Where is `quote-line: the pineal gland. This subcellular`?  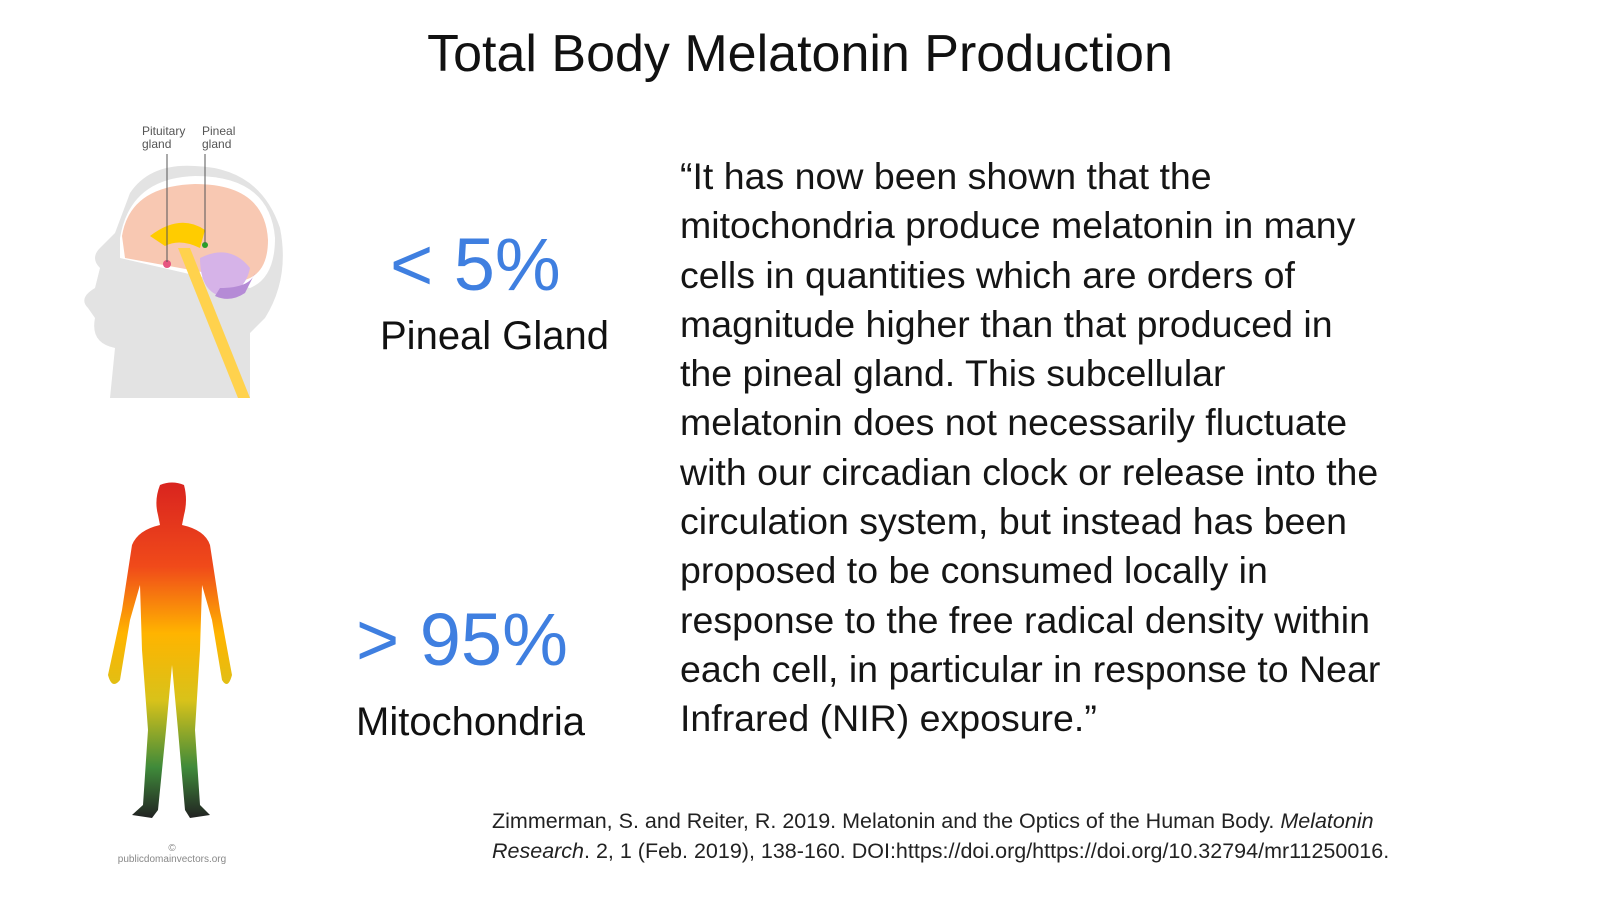
quote-line: the pineal gland. This subcellular is located at coordinates (953, 373).